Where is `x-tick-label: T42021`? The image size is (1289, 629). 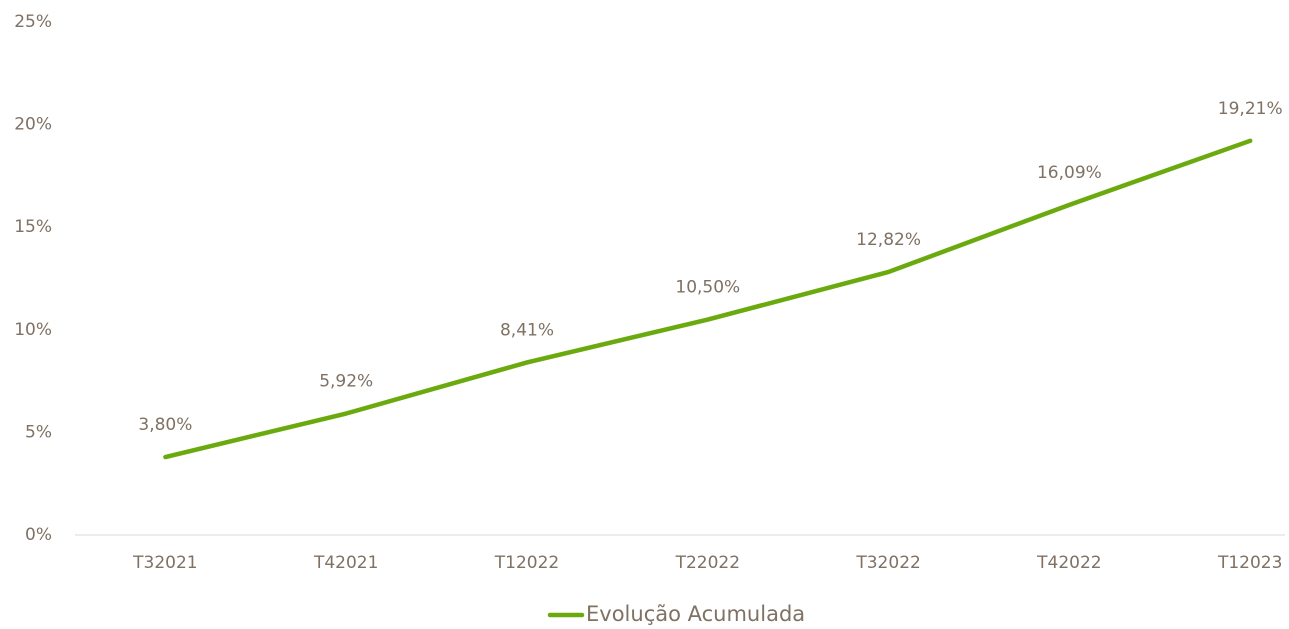 x-tick-label: T42021 is located at coordinates (345, 563).